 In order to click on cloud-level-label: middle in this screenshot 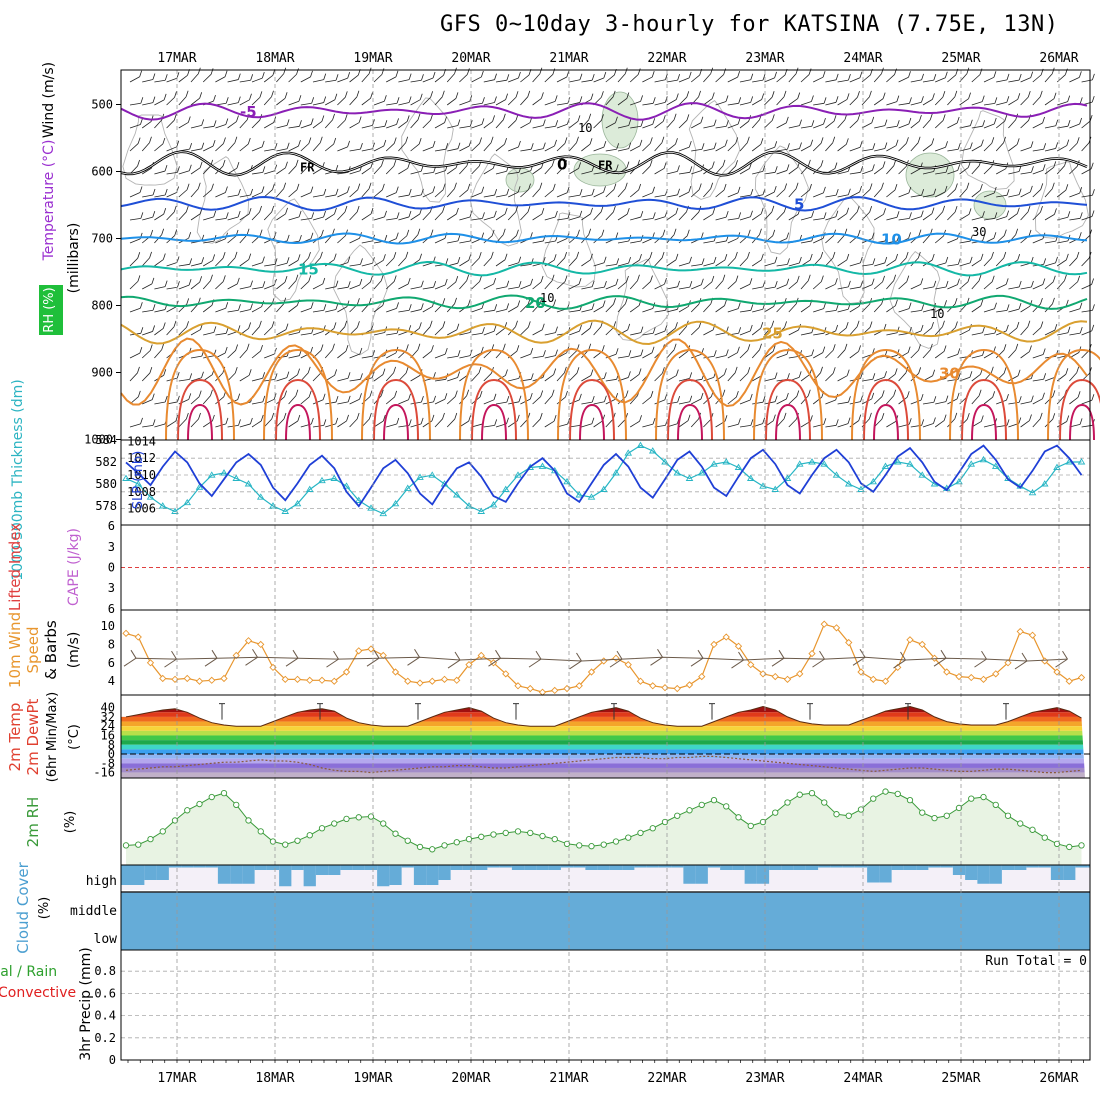, I will do `click(93, 911)`.